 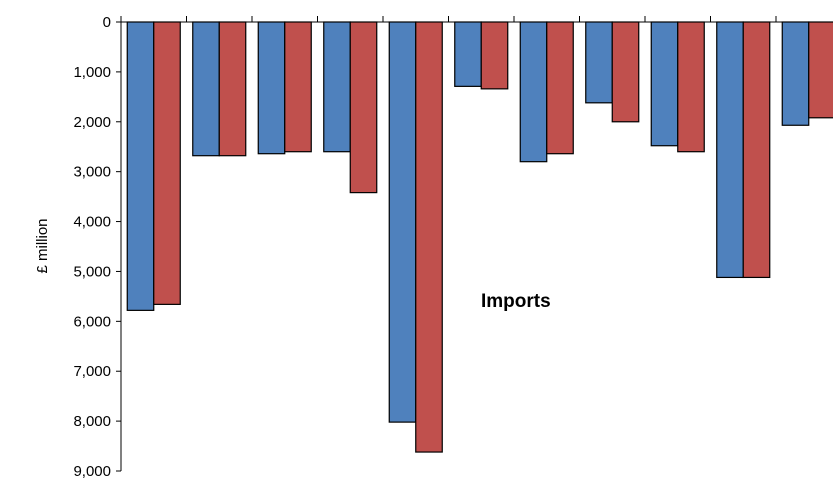 What do you see at coordinates (92, 421) in the screenshot?
I see `y-tick-label-8: 8,000` at bounding box center [92, 421].